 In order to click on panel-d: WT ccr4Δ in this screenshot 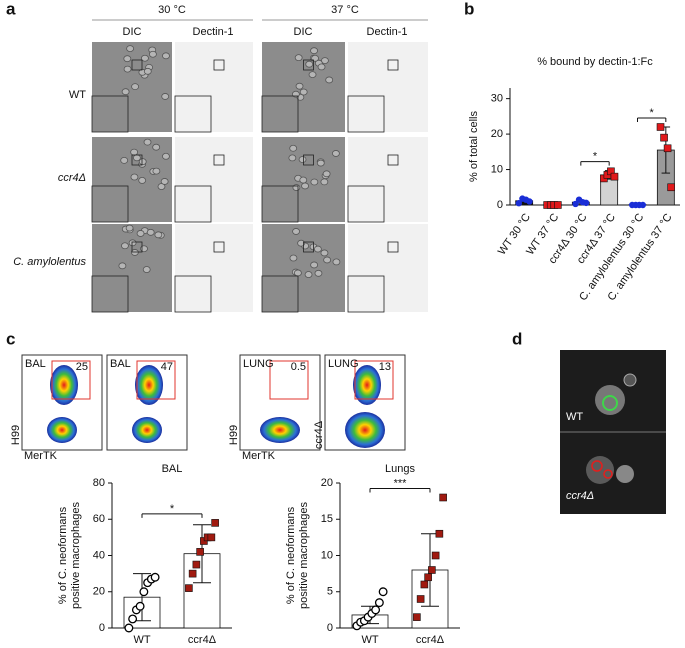, I will do `click(613, 432)`.